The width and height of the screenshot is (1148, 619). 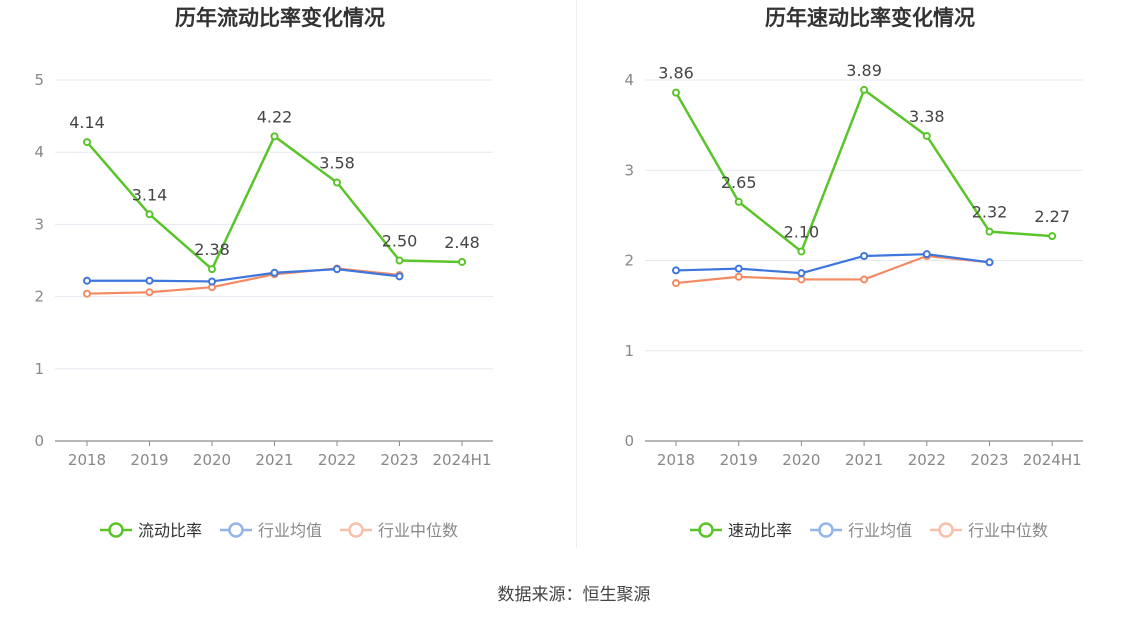 I want to click on data-label: 3.58, so click(x=337, y=163).